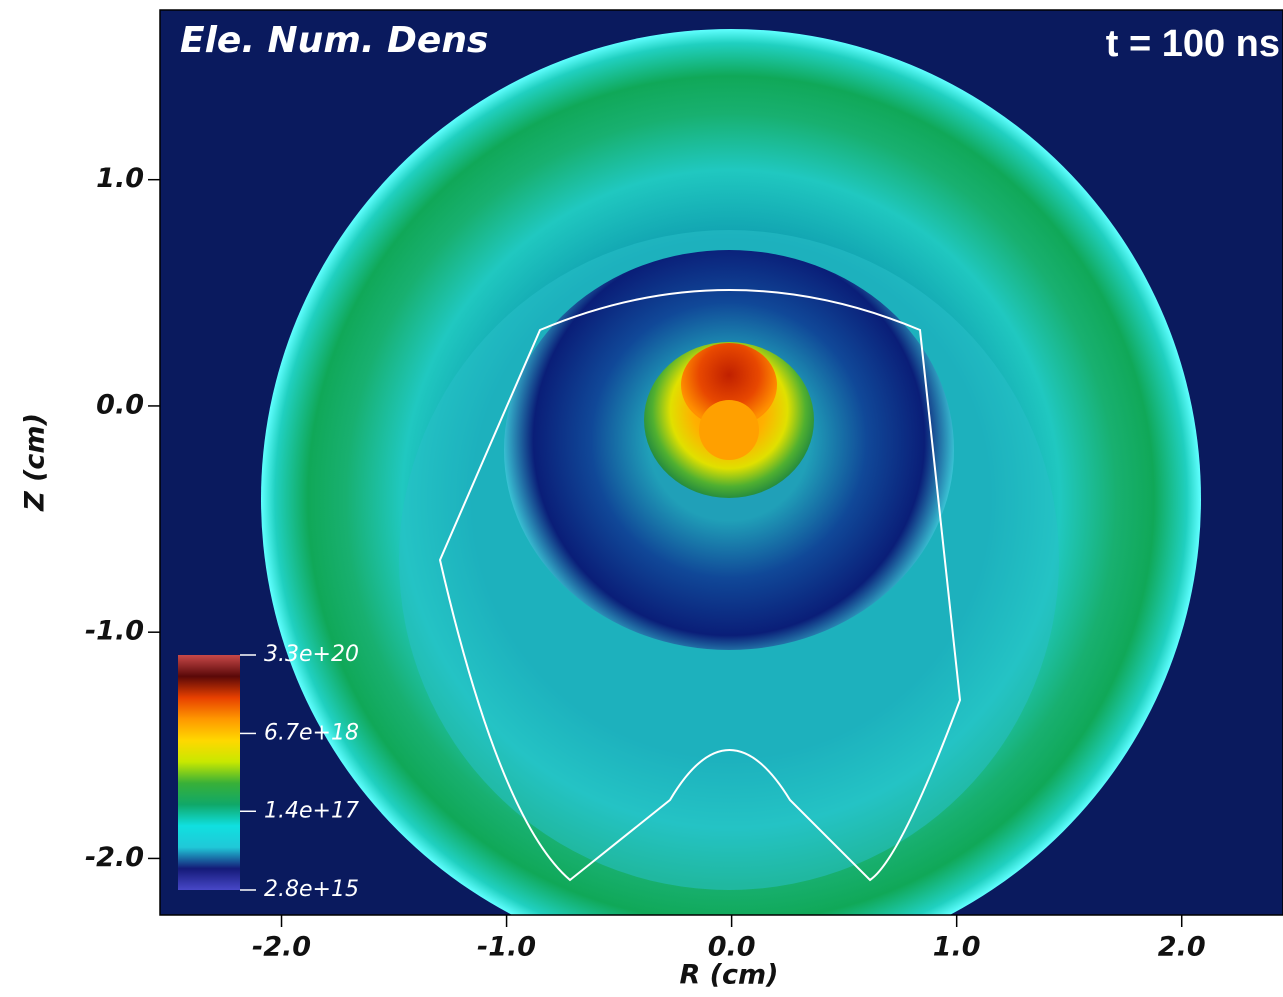 The width and height of the screenshot is (1283, 997). Describe the element at coordinates (209, 772) in the screenshot. I see `colorbar` at that location.